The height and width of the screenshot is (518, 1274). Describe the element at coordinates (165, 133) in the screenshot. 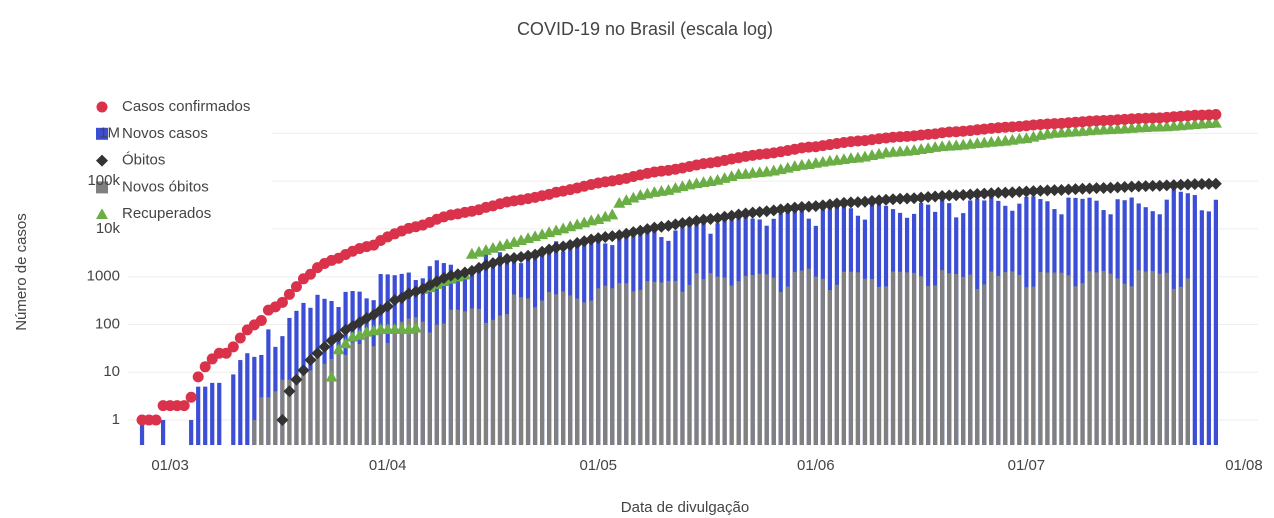

I see `legend-label: Novos casos` at that location.